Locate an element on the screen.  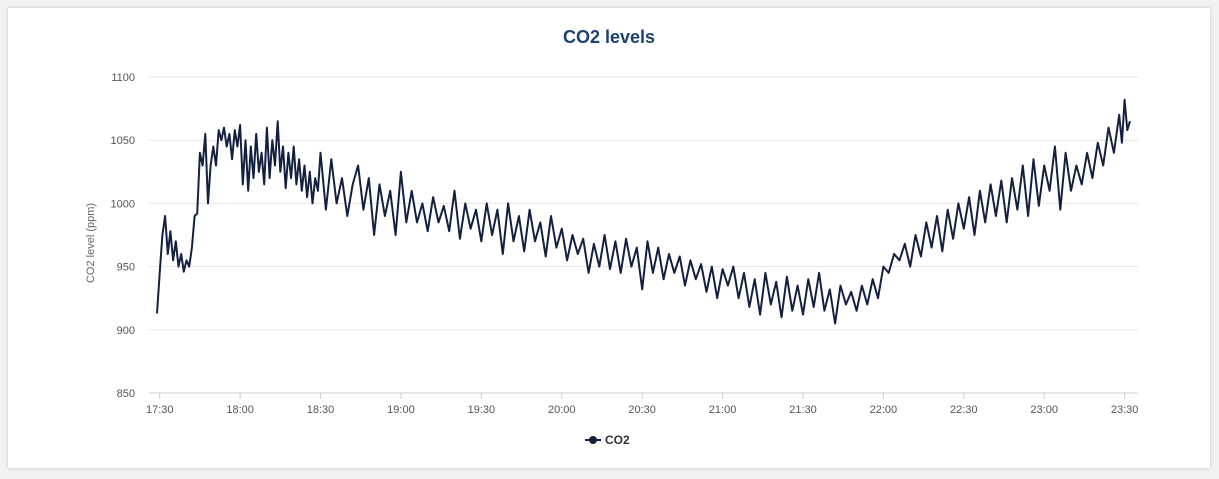
x-tick-label: 22:00 is located at coordinates (884, 410).